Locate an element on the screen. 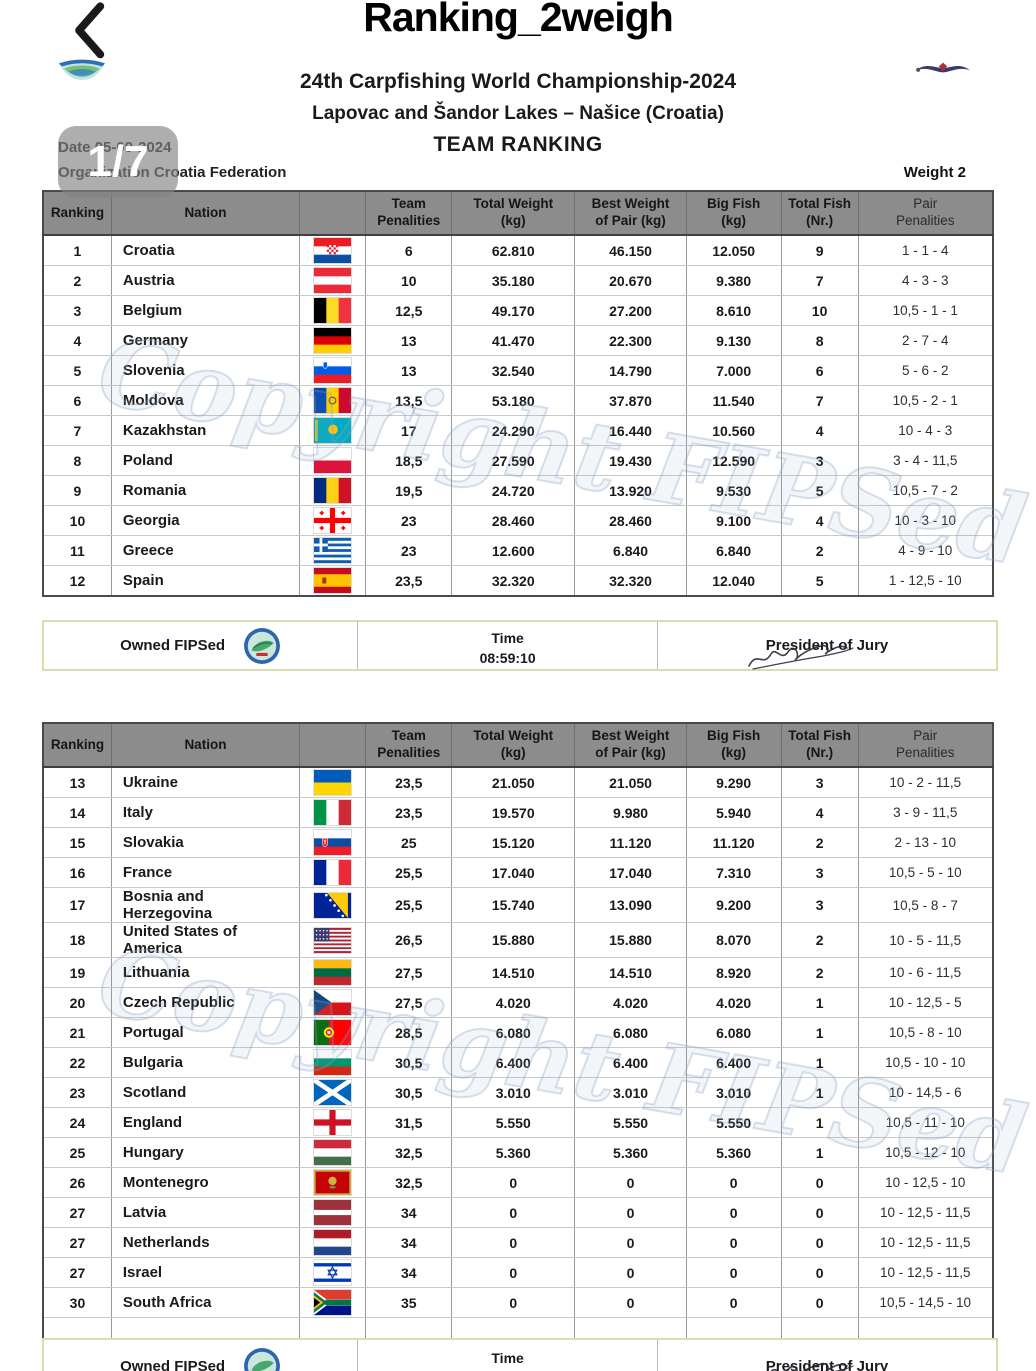 This screenshot has width=1036, height=1371. ranking-cell: 10 is located at coordinates (77, 520).